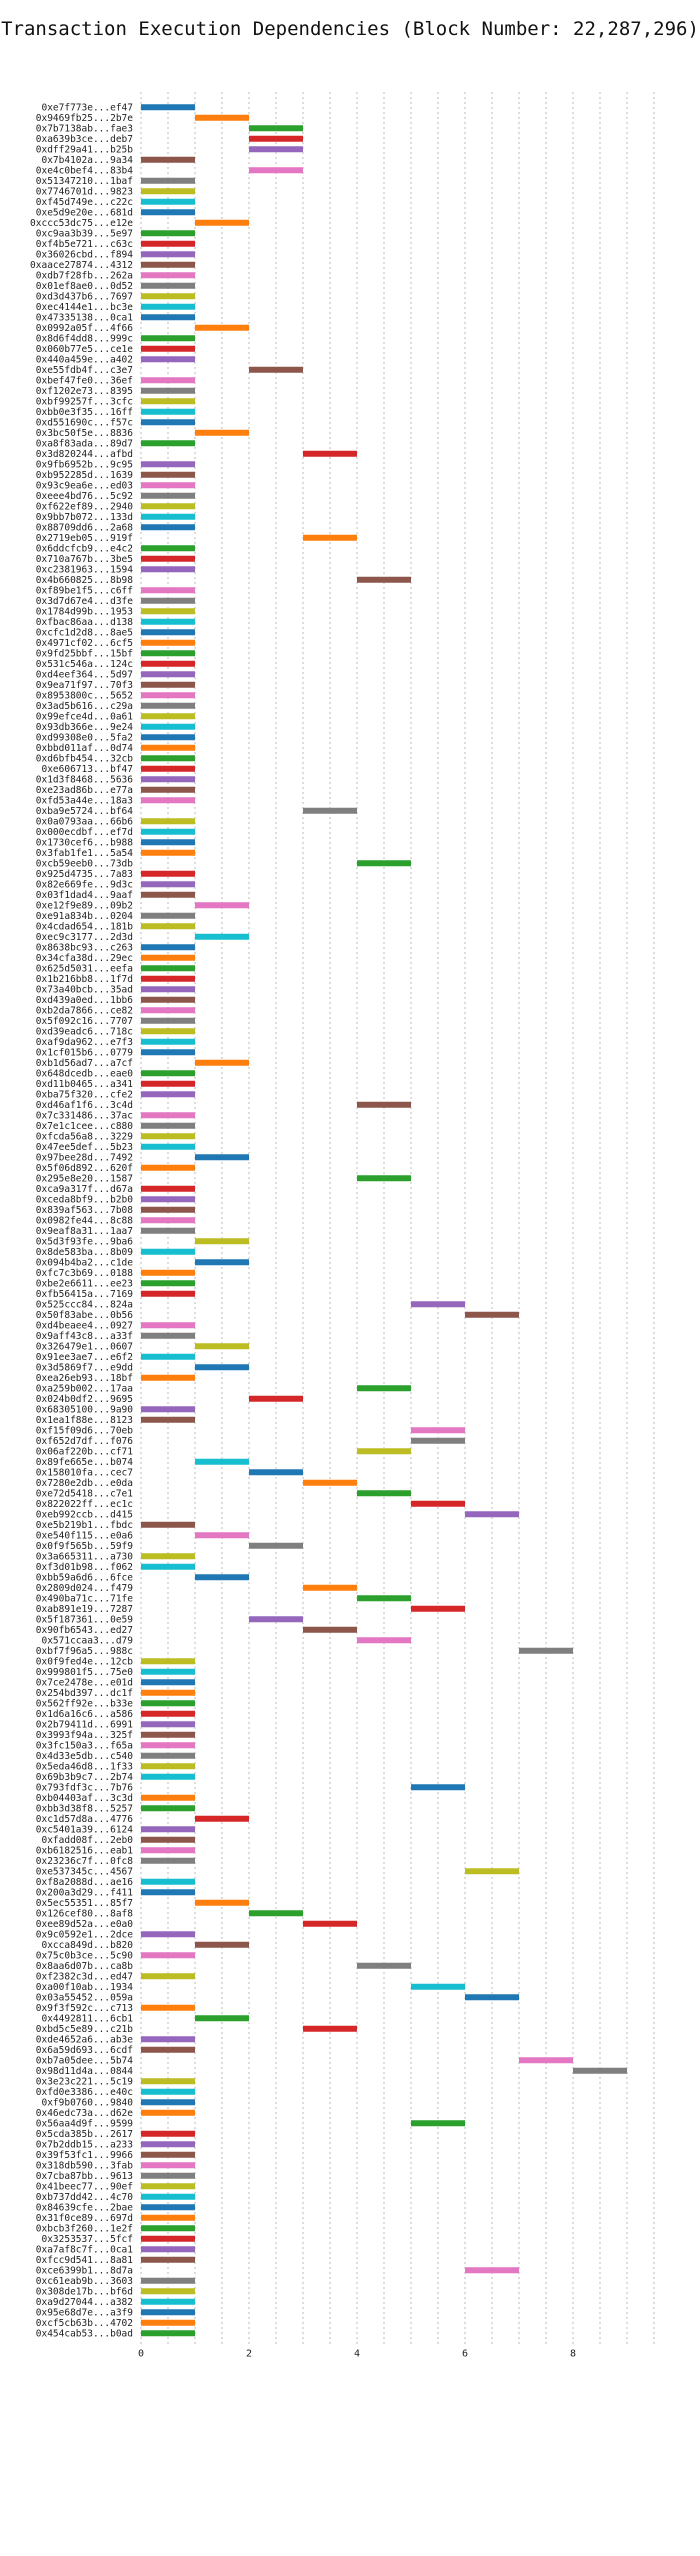 The width and height of the screenshot is (700, 2556). I want to click on tx-label: 0x7280e2db...e0da, so click(84, 1483).